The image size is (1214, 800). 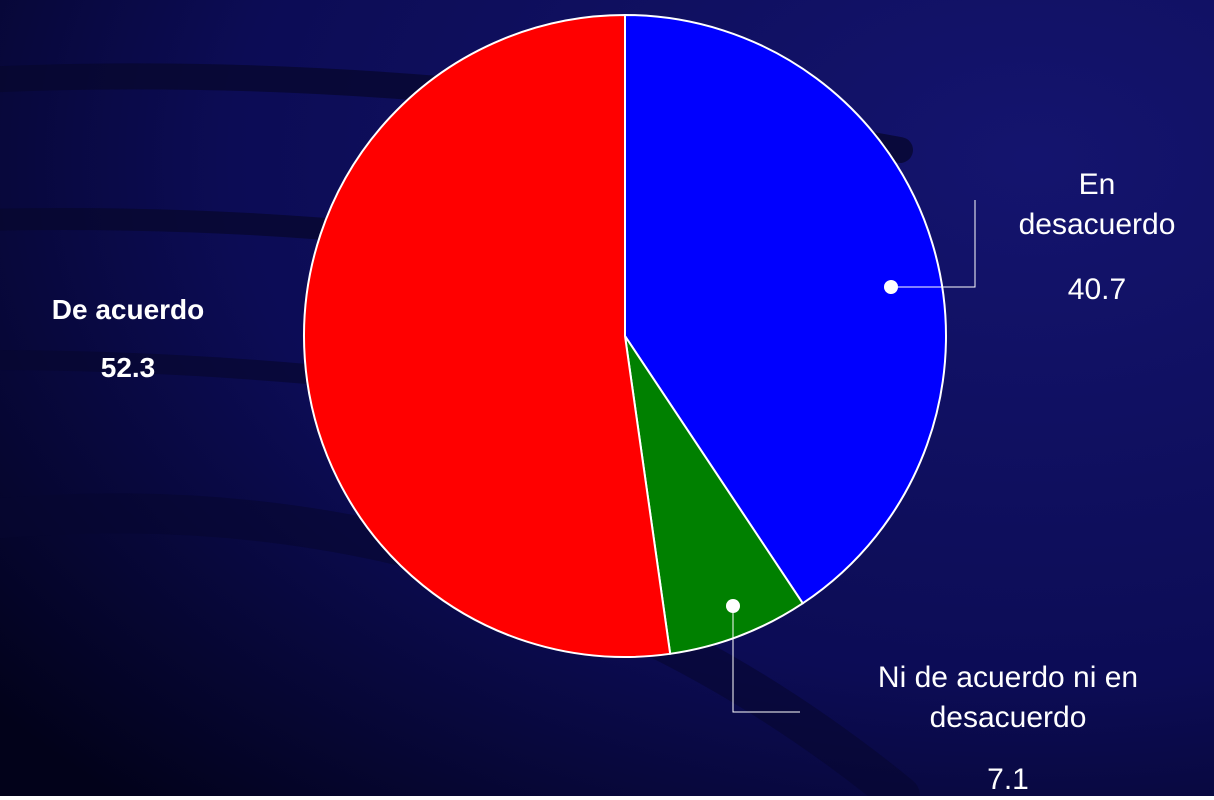 What do you see at coordinates (714, 495) in the screenshot?
I see `pie-slice` at bounding box center [714, 495].